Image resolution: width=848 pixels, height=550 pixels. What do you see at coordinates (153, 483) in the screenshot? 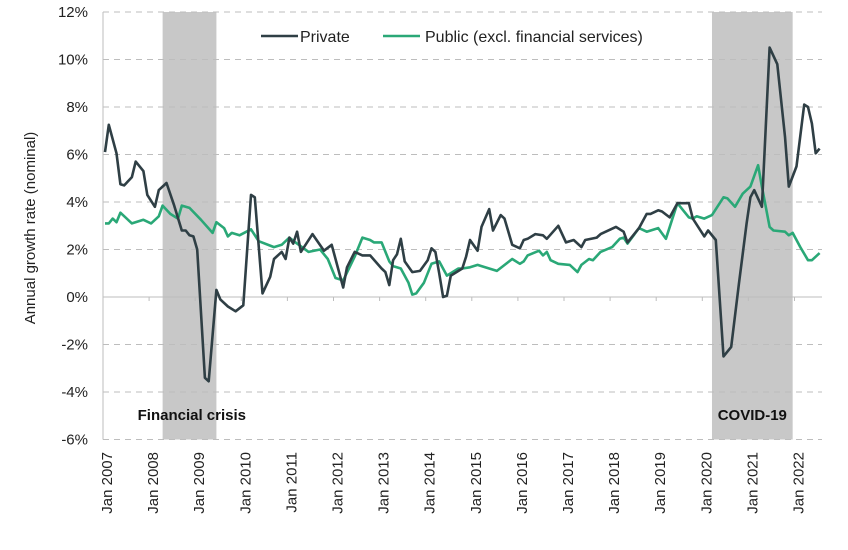
I see `x-tick-label: Jan 2008` at bounding box center [153, 483].